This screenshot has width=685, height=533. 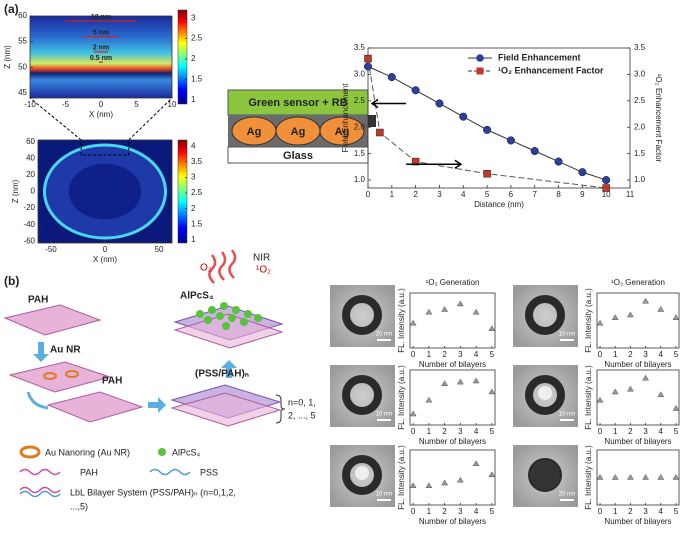 I want to click on layer-label: Au NR, so click(x=65, y=350).